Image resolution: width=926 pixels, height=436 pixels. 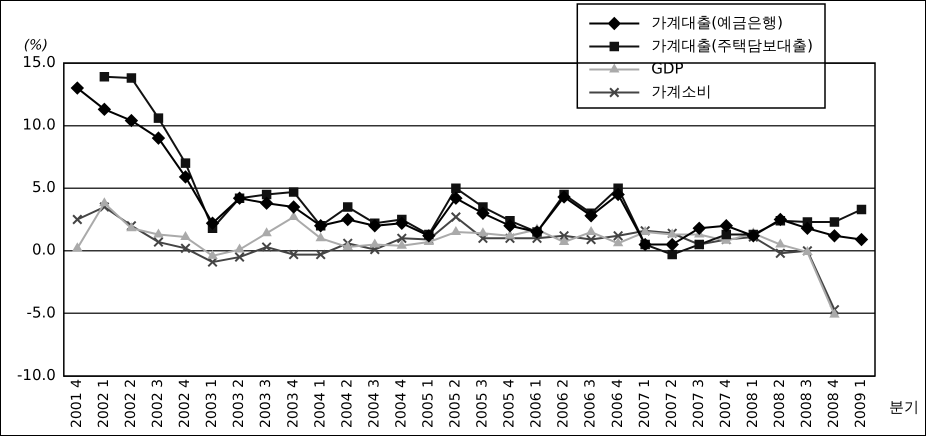 I want to click on x-axis-title: 분기, so click(x=904, y=407).